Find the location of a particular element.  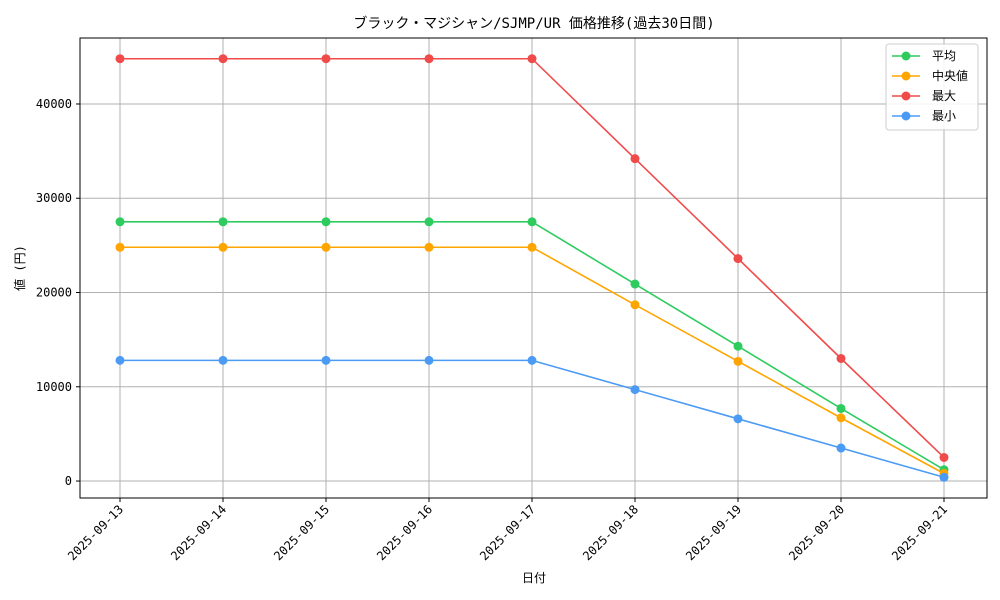

y-tick-label: 40000 is located at coordinates (54, 104).